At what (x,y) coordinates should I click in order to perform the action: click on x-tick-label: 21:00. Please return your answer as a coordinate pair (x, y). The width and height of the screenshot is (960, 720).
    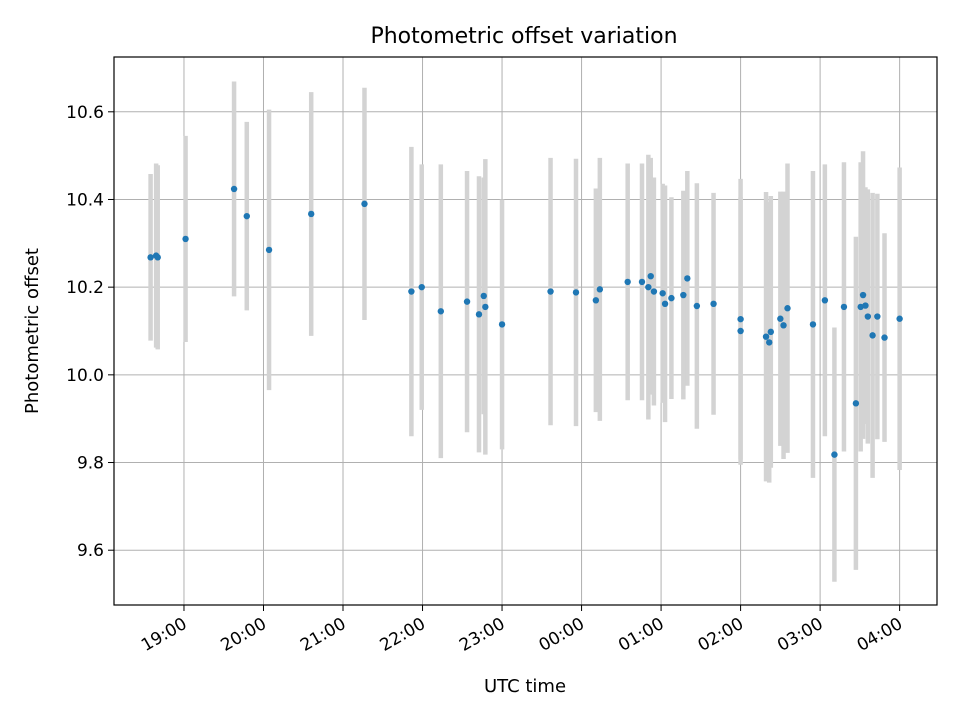
    Looking at the image, I should click on (323, 635).